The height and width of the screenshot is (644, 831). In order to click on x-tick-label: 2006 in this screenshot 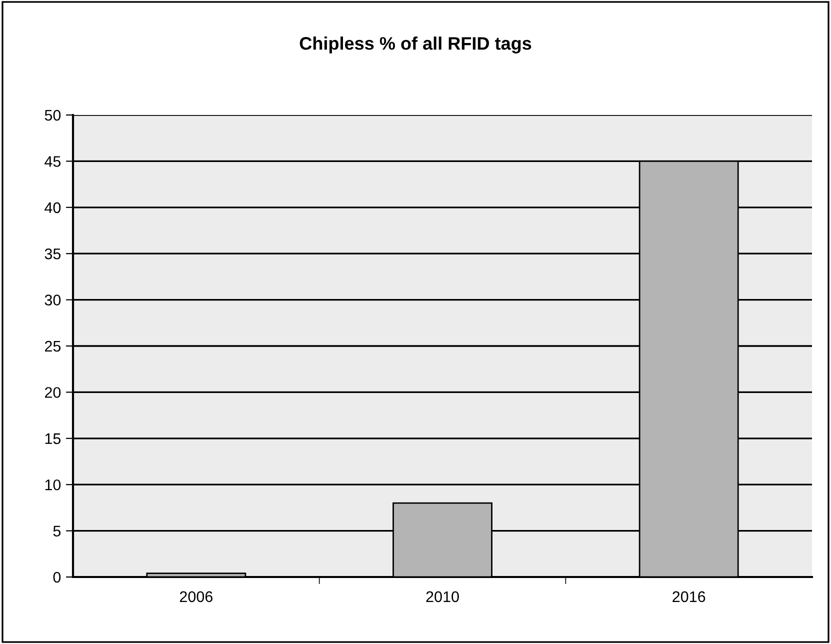, I will do `click(196, 596)`.